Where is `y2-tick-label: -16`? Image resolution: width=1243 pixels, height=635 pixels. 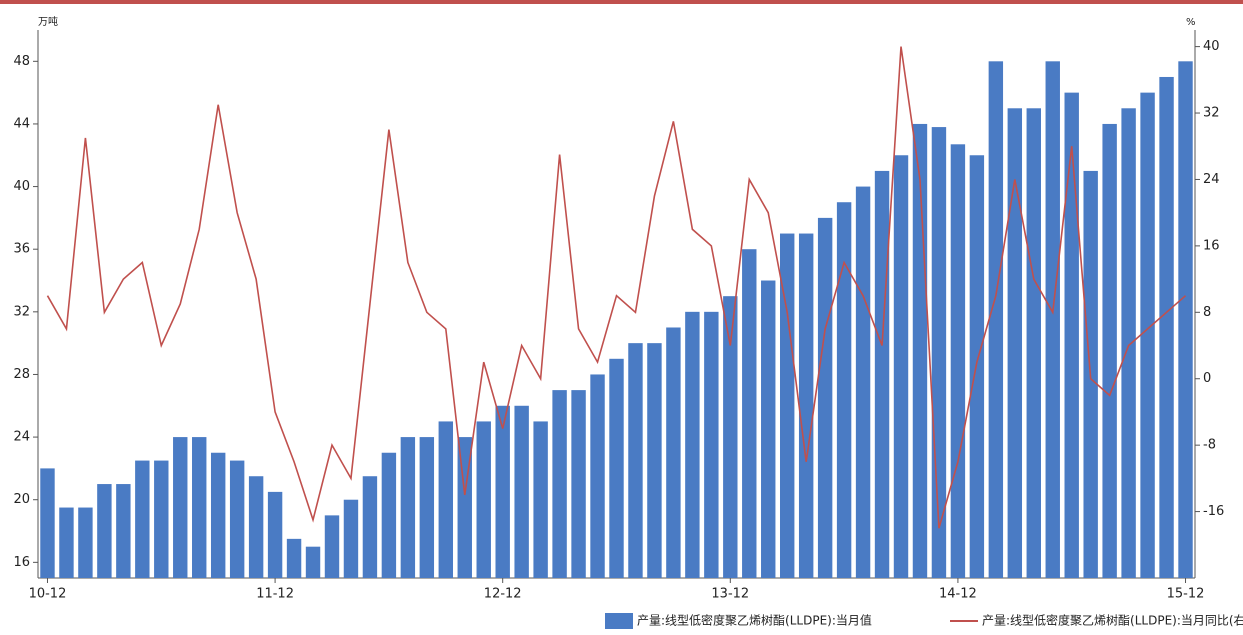
y2-tick-label: -16 is located at coordinates (1213, 511).